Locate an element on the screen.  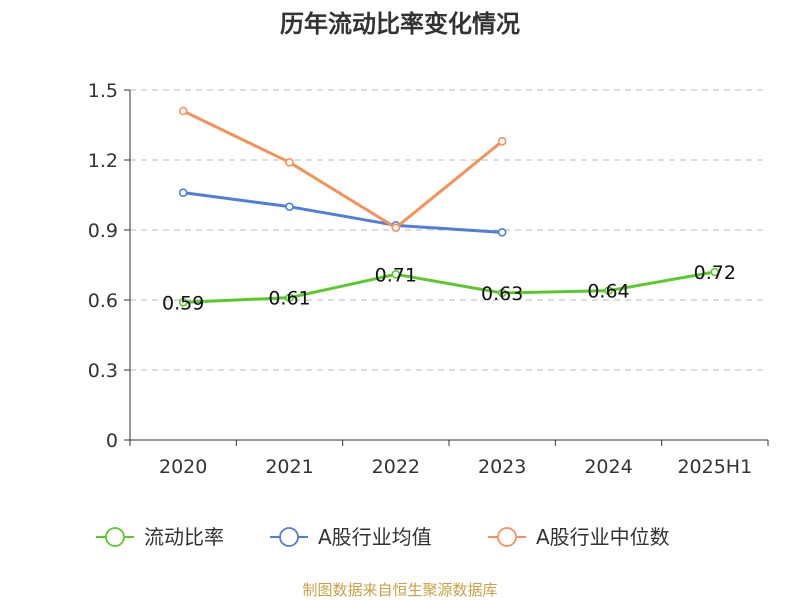
legend-item: A股行业中位数 is located at coordinates (579, 537).